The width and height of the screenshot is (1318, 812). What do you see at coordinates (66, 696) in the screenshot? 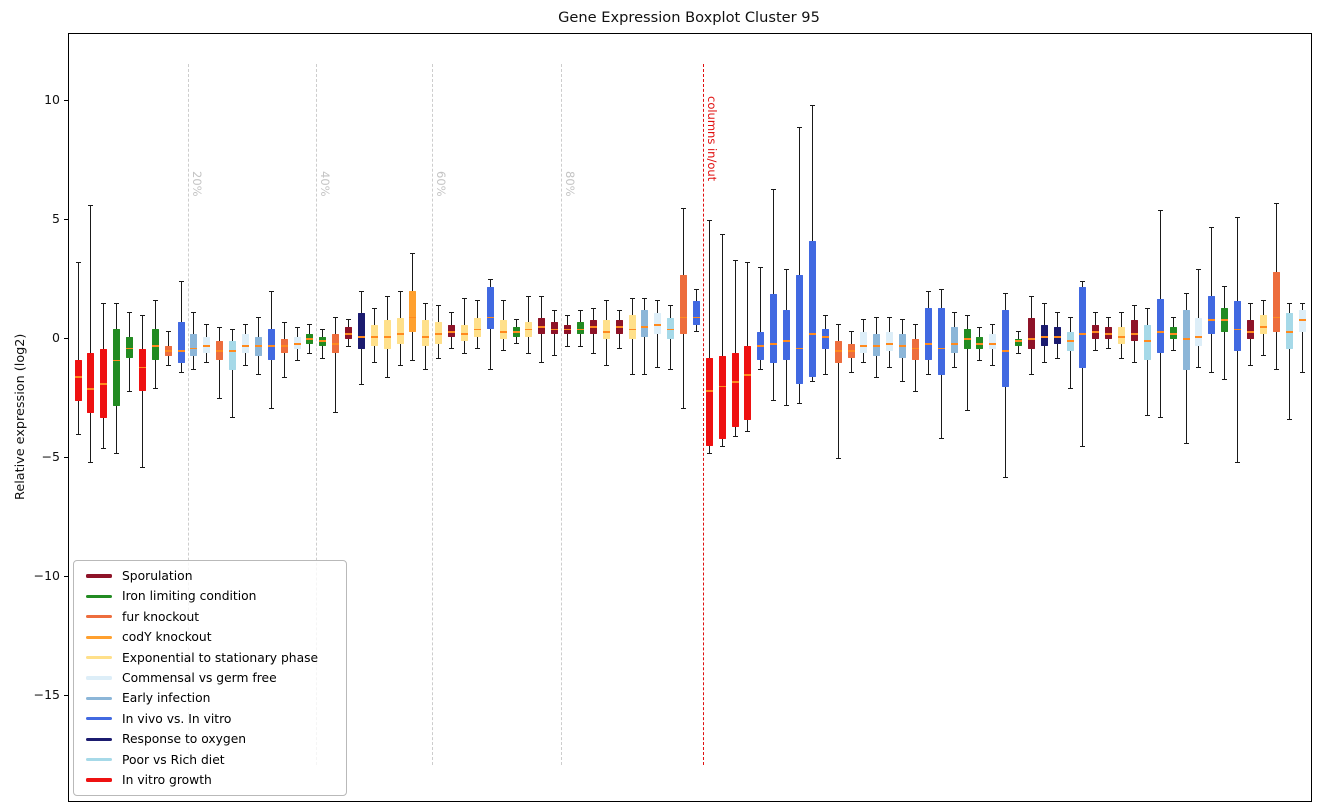
I see `y-tick-mark` at bounding box center [66, 696].